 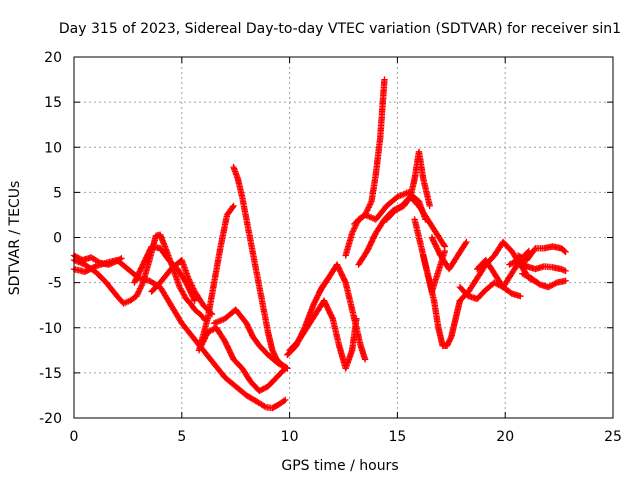 I want to click on x-tick-label: 5, so click(x=181, y=437).